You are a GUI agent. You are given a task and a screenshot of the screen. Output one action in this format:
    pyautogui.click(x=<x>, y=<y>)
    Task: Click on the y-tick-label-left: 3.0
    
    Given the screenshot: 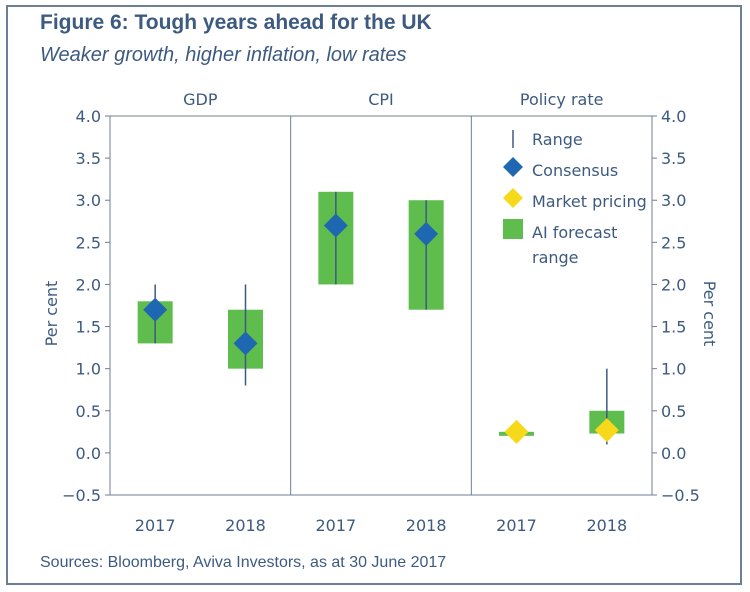 What is the action you would take?
    pyautogui.click(x=88, y=200)
    